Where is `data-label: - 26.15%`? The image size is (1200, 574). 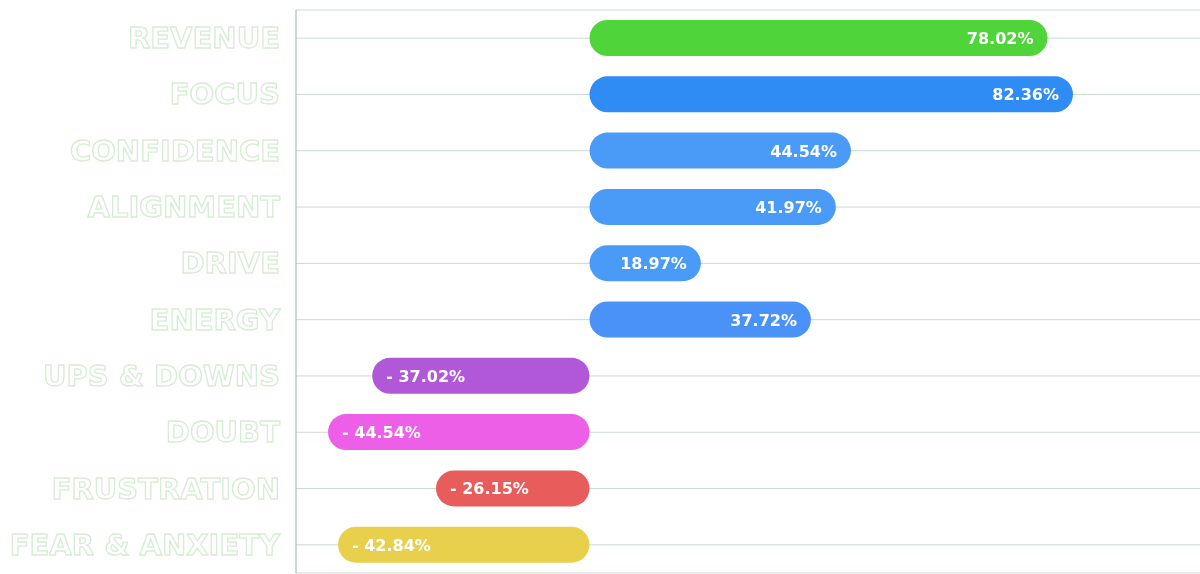 data-label: - 26.15% is located at coordinates (489, 489).